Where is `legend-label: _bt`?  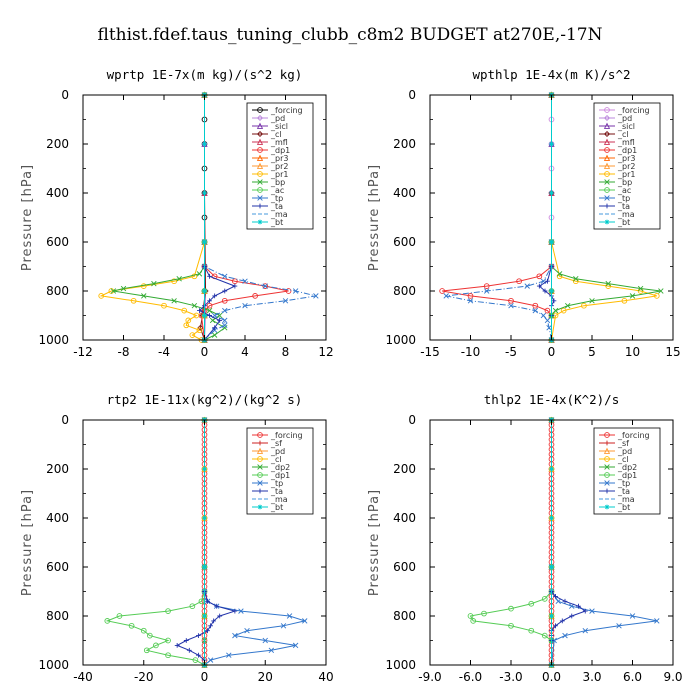 legend-label: _bt is located at coordinates (276, 222).